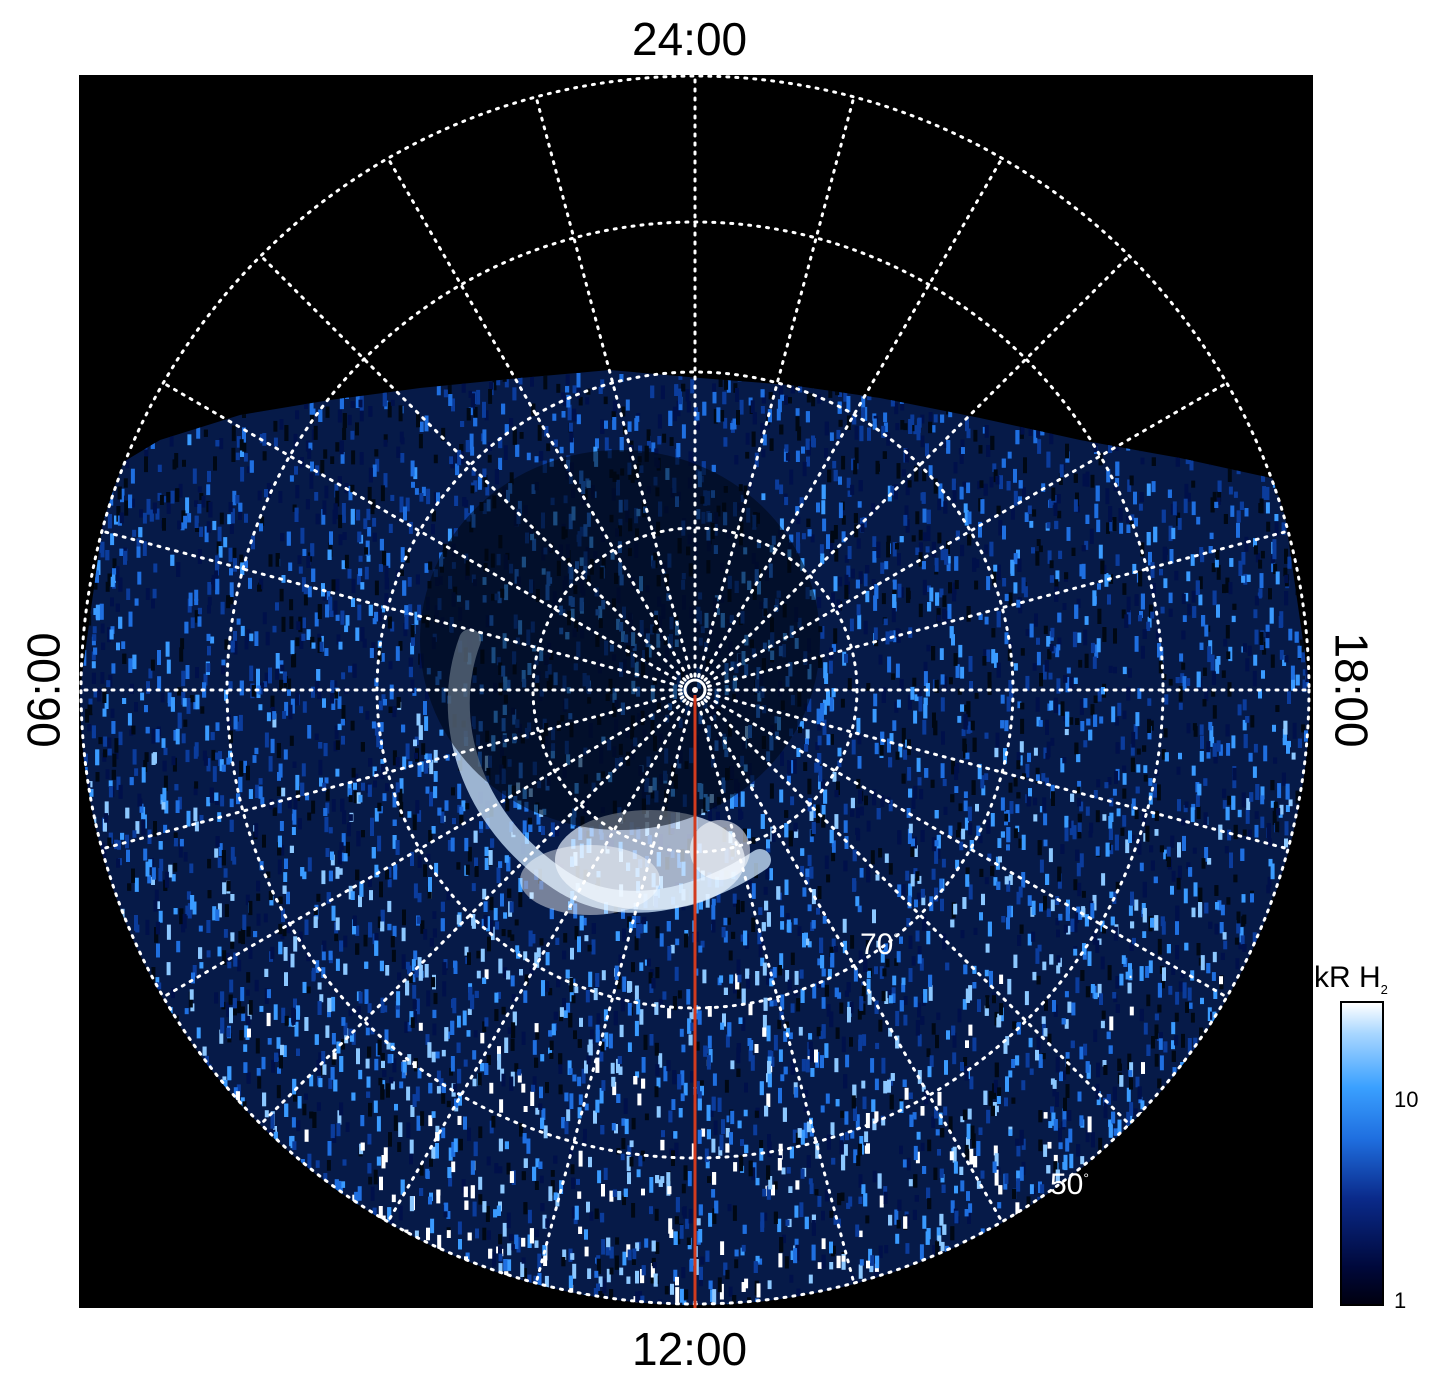 The width and height of the screenshot is (1447, 1384). I want to click on local-time-label-18: 18:00, so click(1352, 690).